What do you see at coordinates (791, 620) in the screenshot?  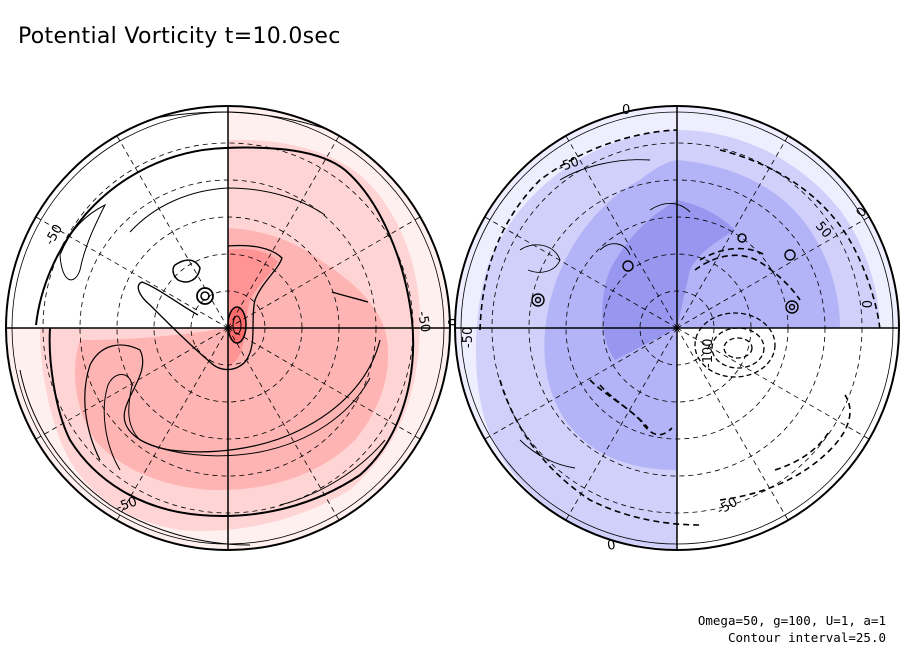 I see `parameter-line: Omega=50, g=100, U=1, a=1` at bounding box center [791, 620].